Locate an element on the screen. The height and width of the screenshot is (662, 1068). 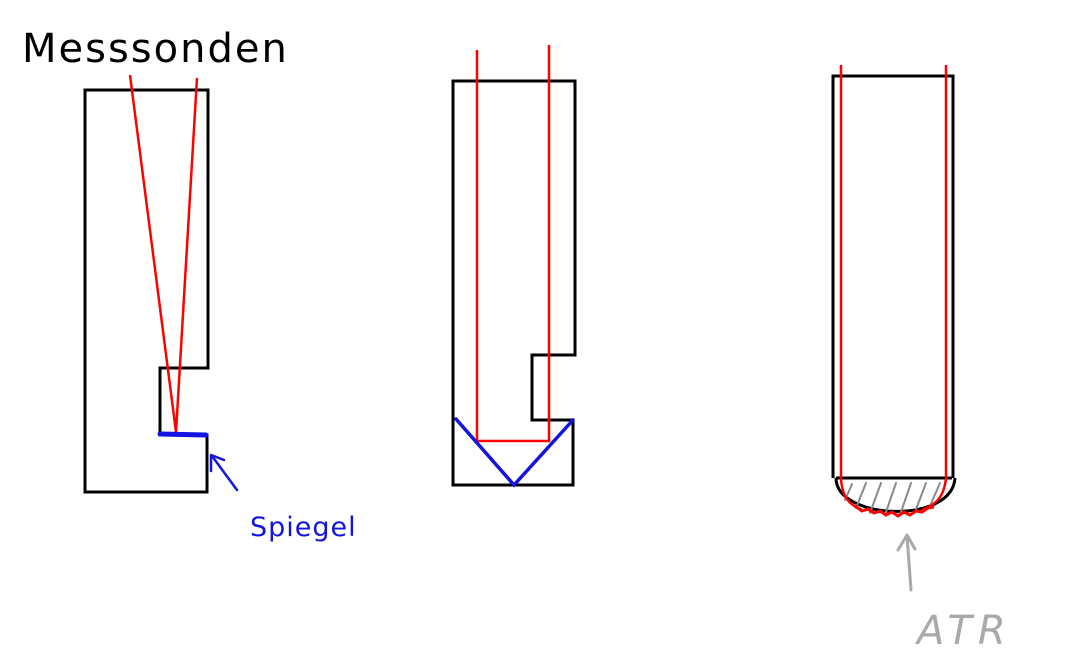
probe-1-outline is located at coordinates (146, 291).